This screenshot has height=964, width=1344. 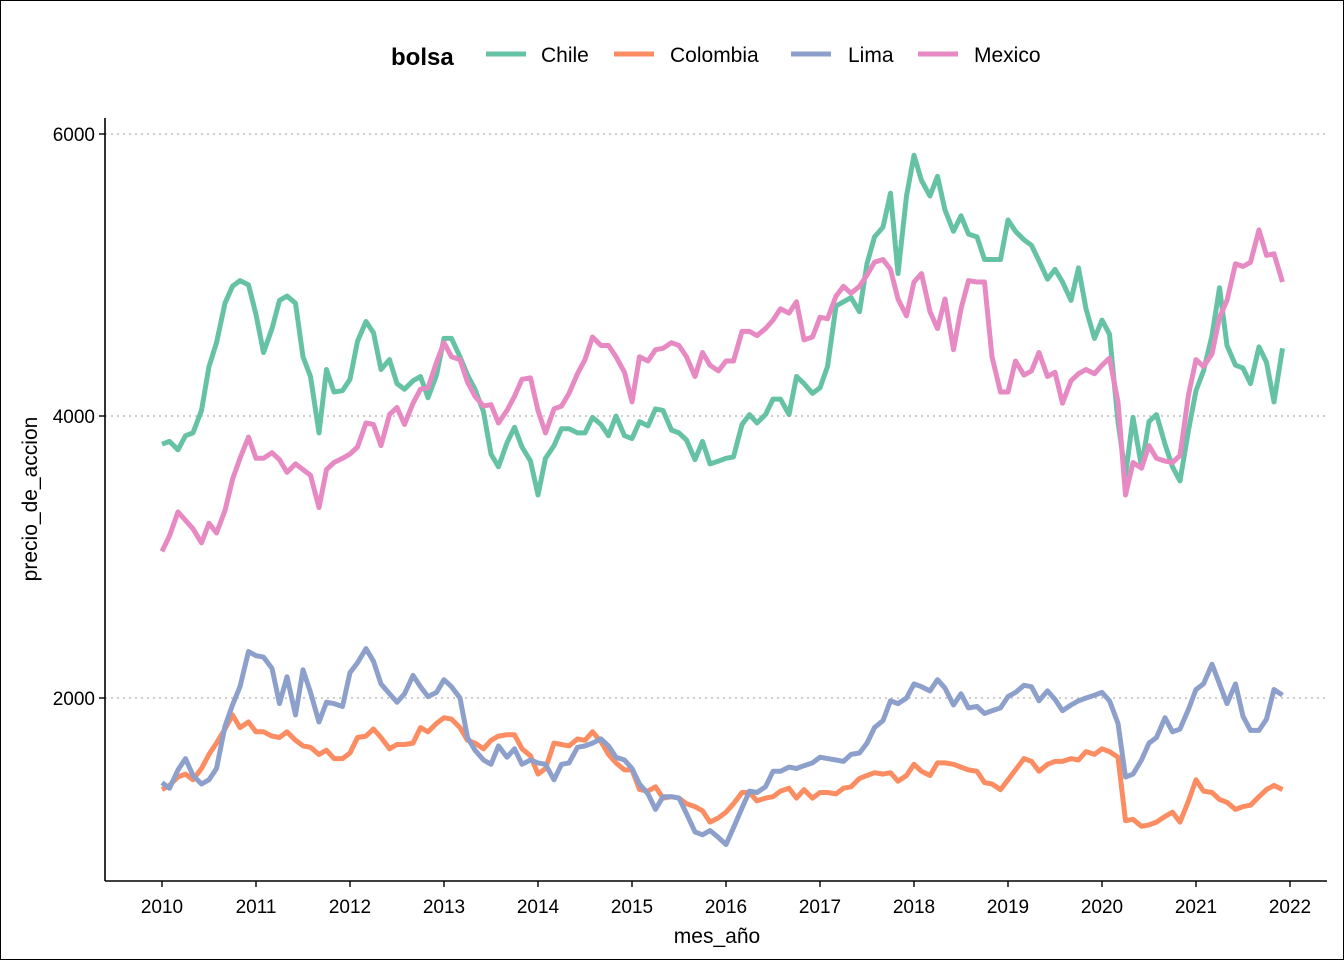 What do you see at coordinates (1007, 55) in the screenshot?
I see `legend-label-mexico: Mexico` at bounding box center [1007, 55].